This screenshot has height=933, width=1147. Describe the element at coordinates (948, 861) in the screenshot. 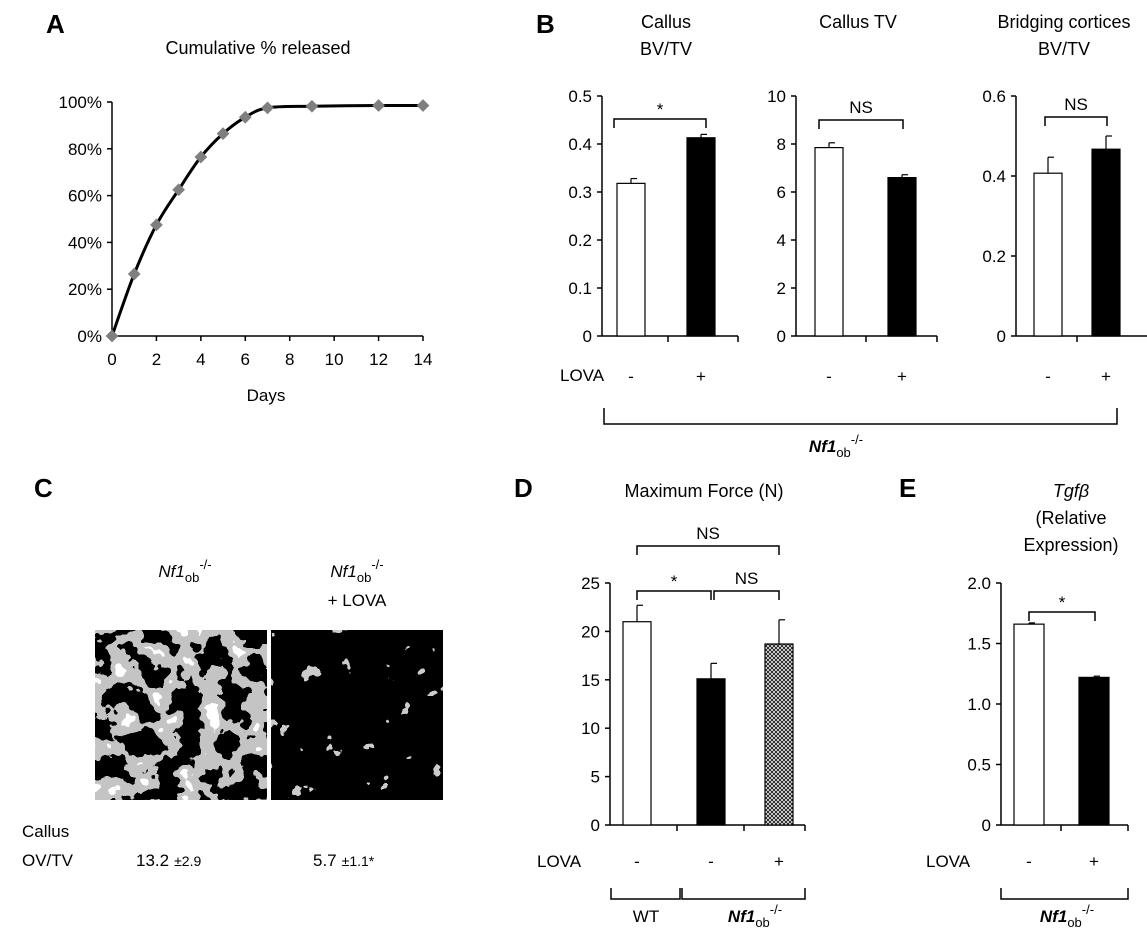

I see `panel-e-lova-label: LOVA` at that location.